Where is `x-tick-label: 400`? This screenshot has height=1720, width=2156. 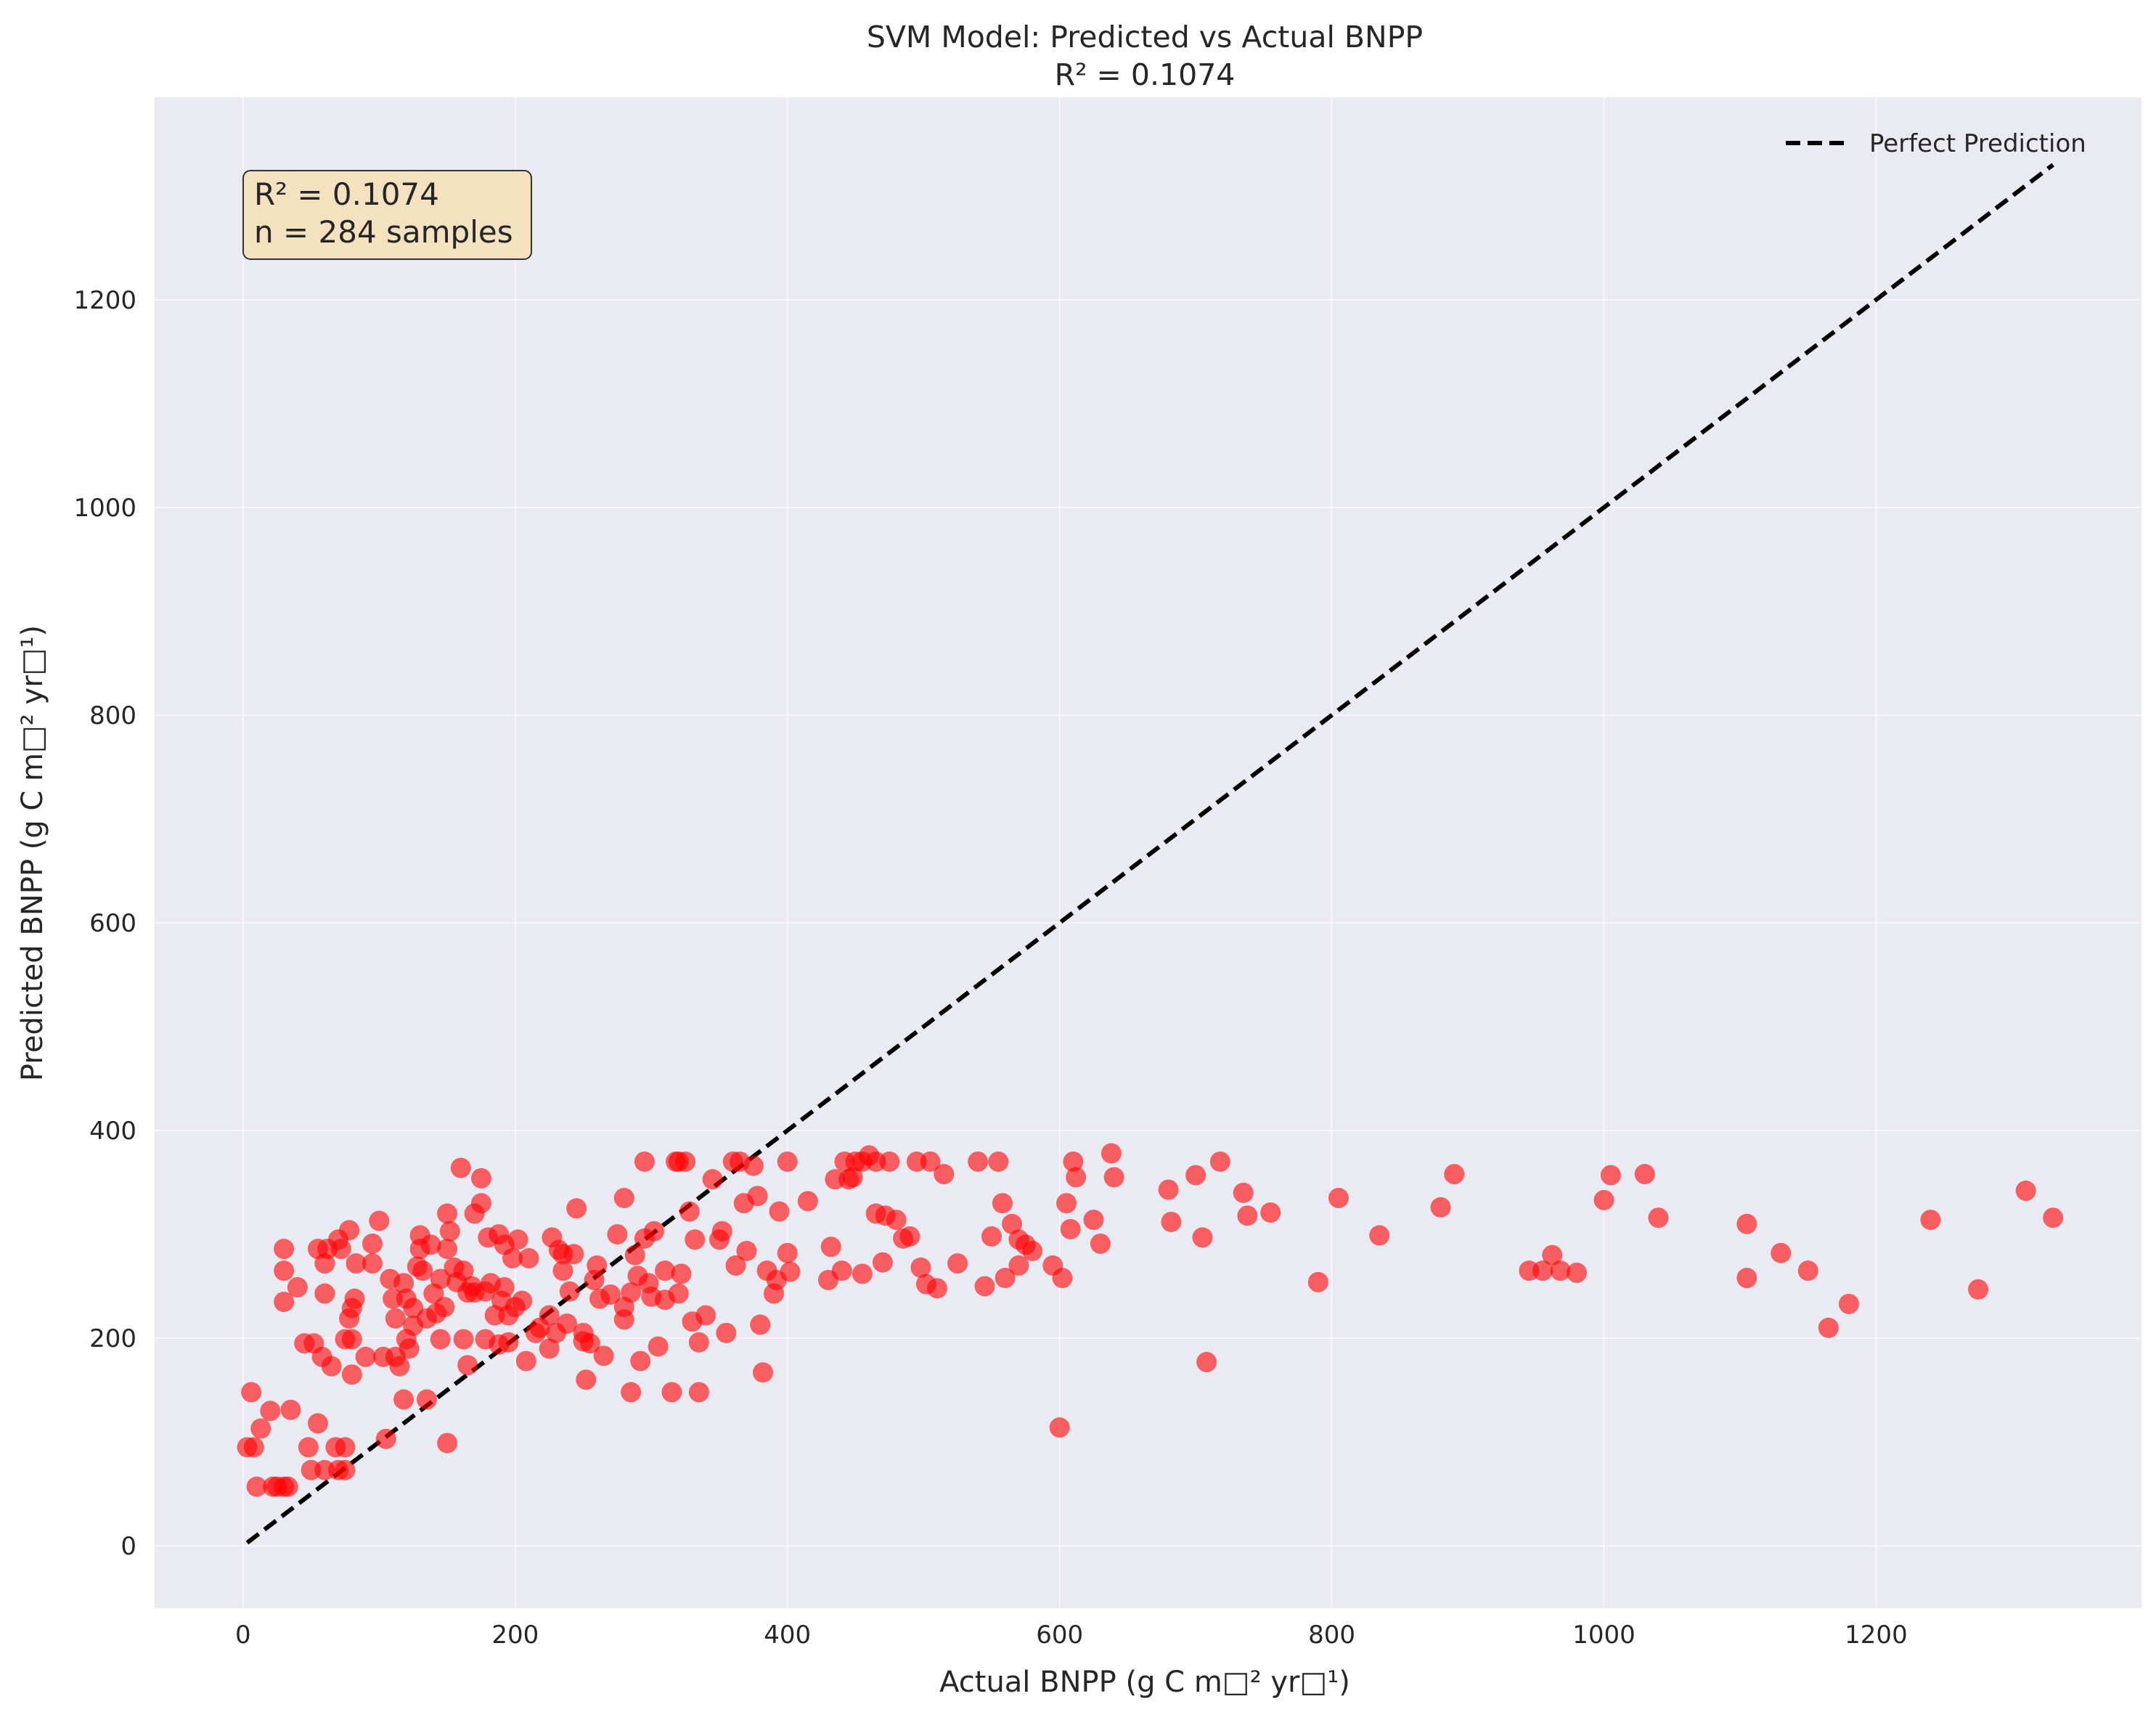 x-tick-label: 400 is located at coordinates (788, 1635).